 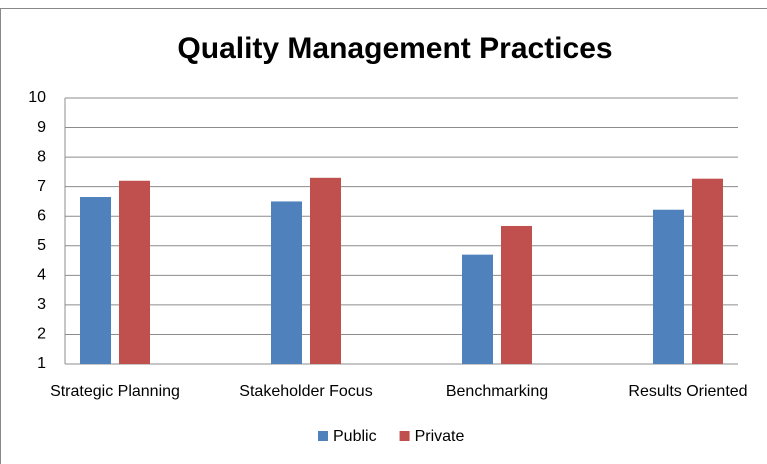 I want to click on y-tick-label: 5, so click(x=41, y=245).